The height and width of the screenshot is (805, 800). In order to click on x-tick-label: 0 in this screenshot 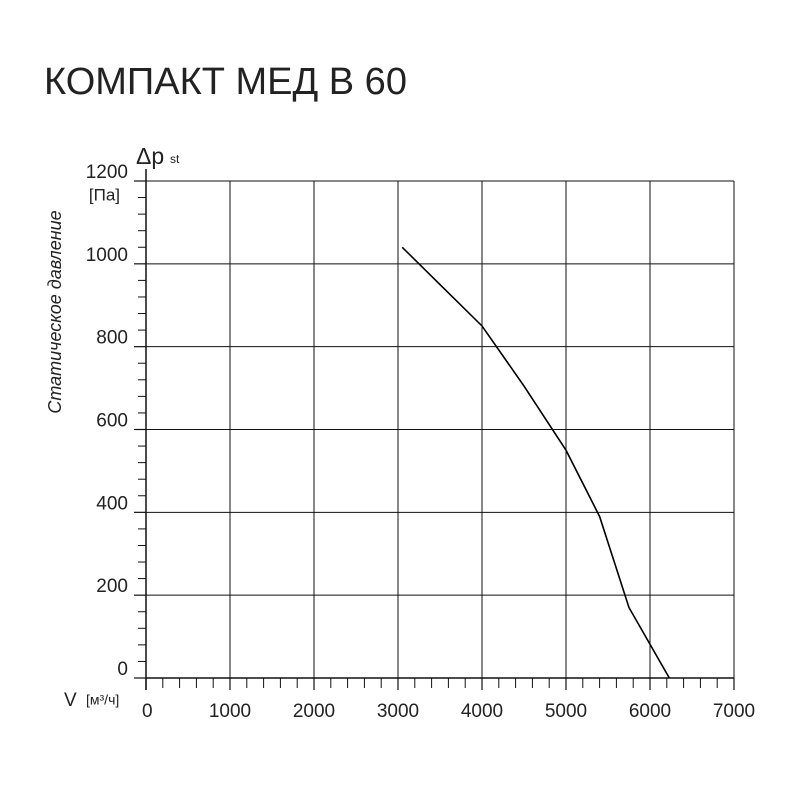, I will do `click(147, 711)`.